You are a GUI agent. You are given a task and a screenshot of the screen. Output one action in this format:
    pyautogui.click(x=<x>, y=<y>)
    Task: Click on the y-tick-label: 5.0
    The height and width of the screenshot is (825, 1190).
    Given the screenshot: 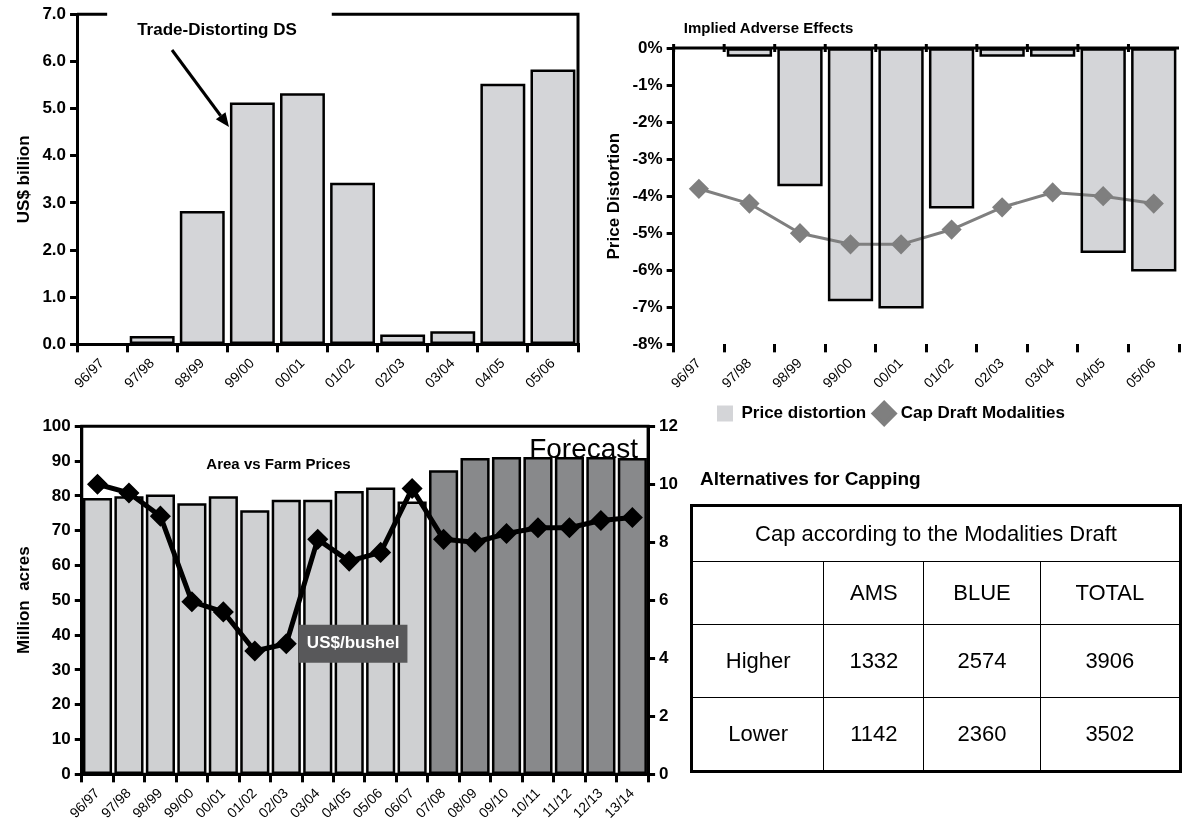 What is the action you would take?
    pyautogui.click(x=54, y=108)
    